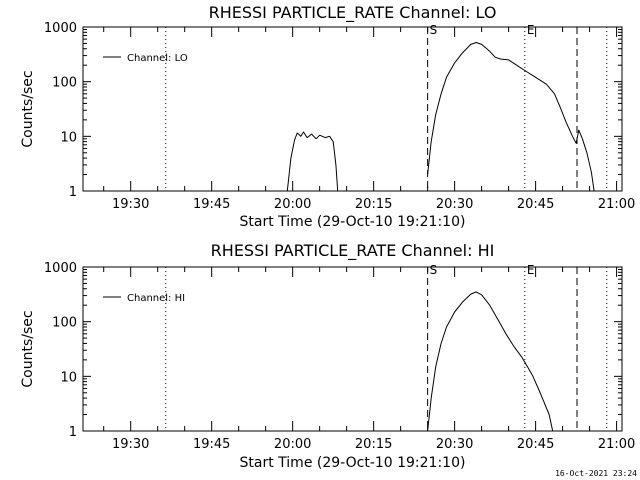 The height and width of the screenshot is (480, 640). What do you see at coordinates (353, 251) in the screenshot?
I see `chart-title: RHESSI PARTICLE_RATE Channel: HI` at bounding box center [353, 251].